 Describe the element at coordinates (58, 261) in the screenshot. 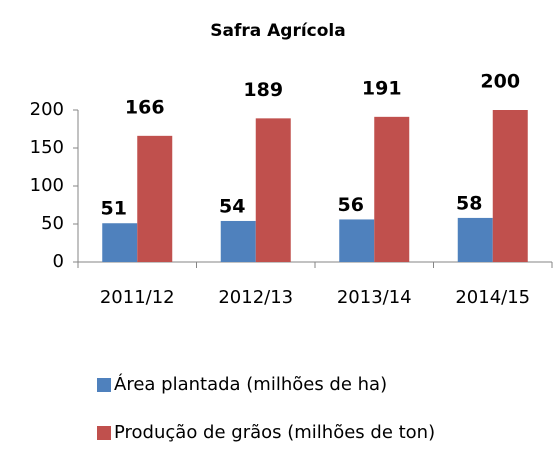

I see `y-tick-label: 0` at that location.